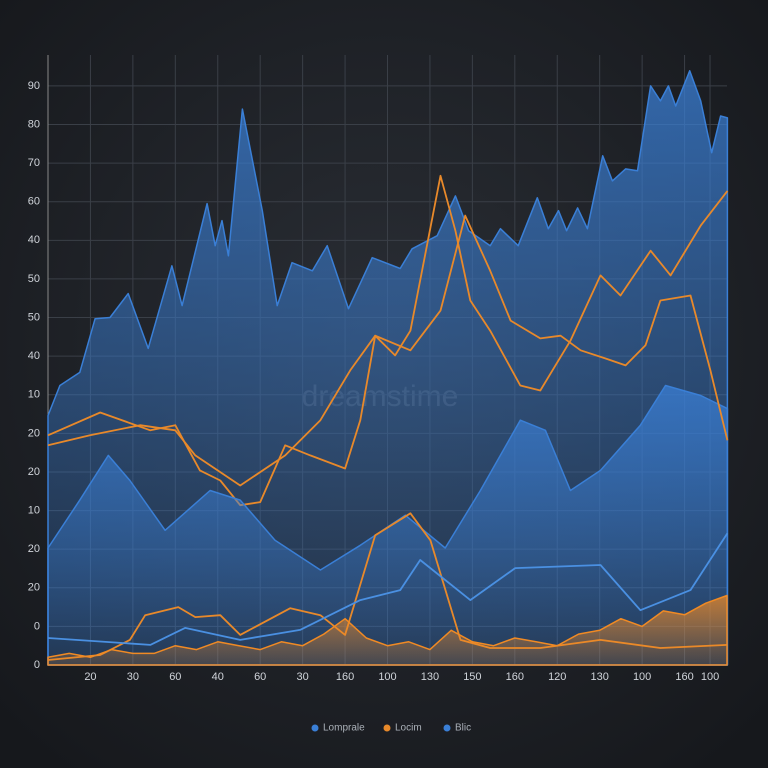 Image resolution: width=768 pixels, height=768 pixels. I want to click on line, so click(388, 589).